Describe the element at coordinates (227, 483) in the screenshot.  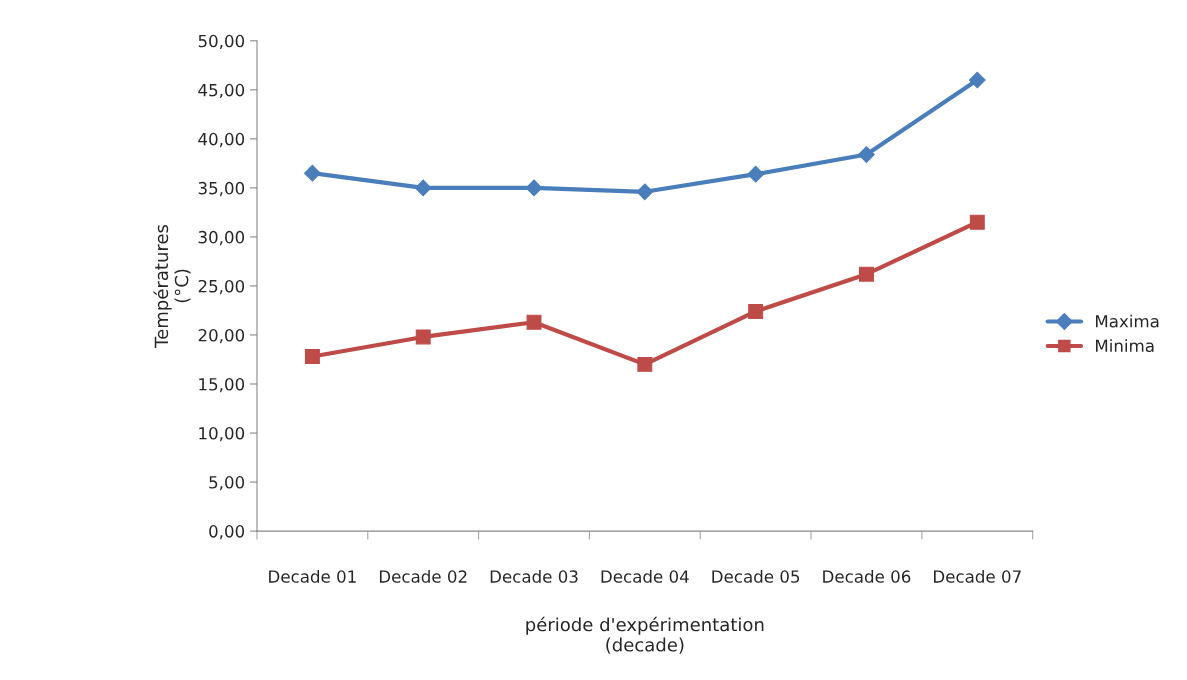
I see `y-tick-label: 5,00` at that location.